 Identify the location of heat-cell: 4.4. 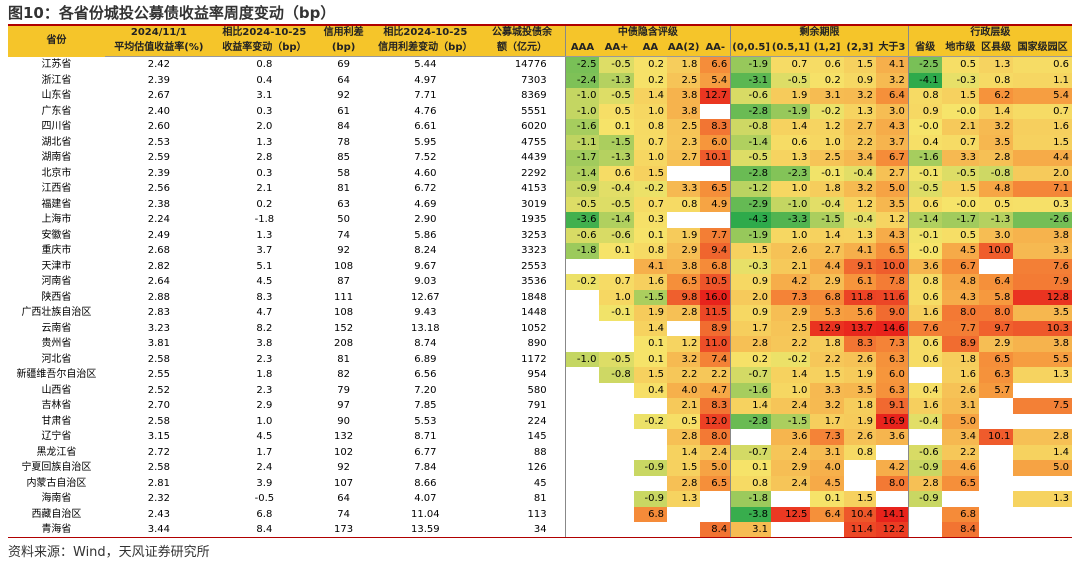
(1042, 158).